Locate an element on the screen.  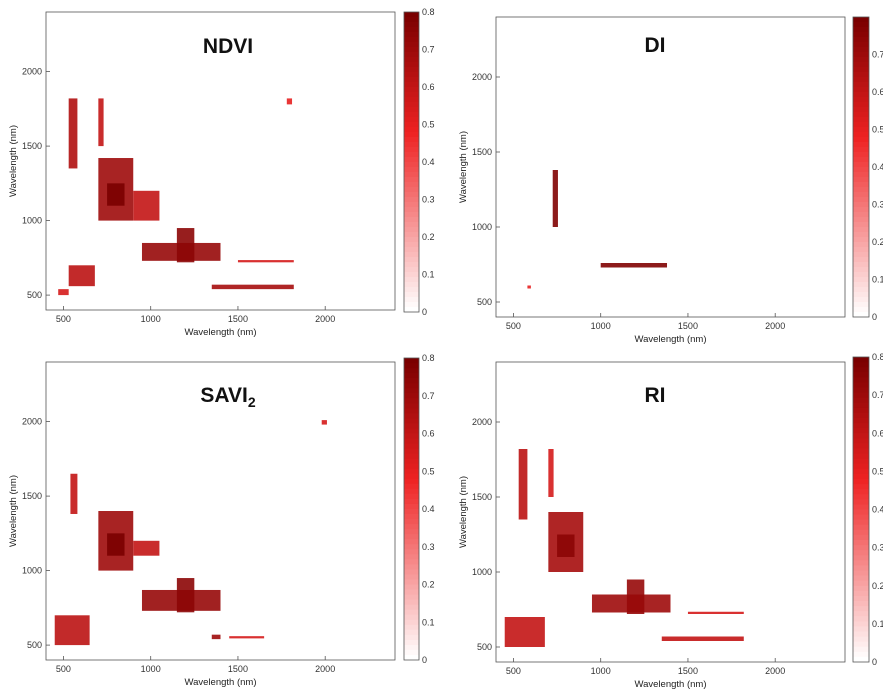
x-axis-label: Wavelength (nm) is located at coordinates (221, 682).